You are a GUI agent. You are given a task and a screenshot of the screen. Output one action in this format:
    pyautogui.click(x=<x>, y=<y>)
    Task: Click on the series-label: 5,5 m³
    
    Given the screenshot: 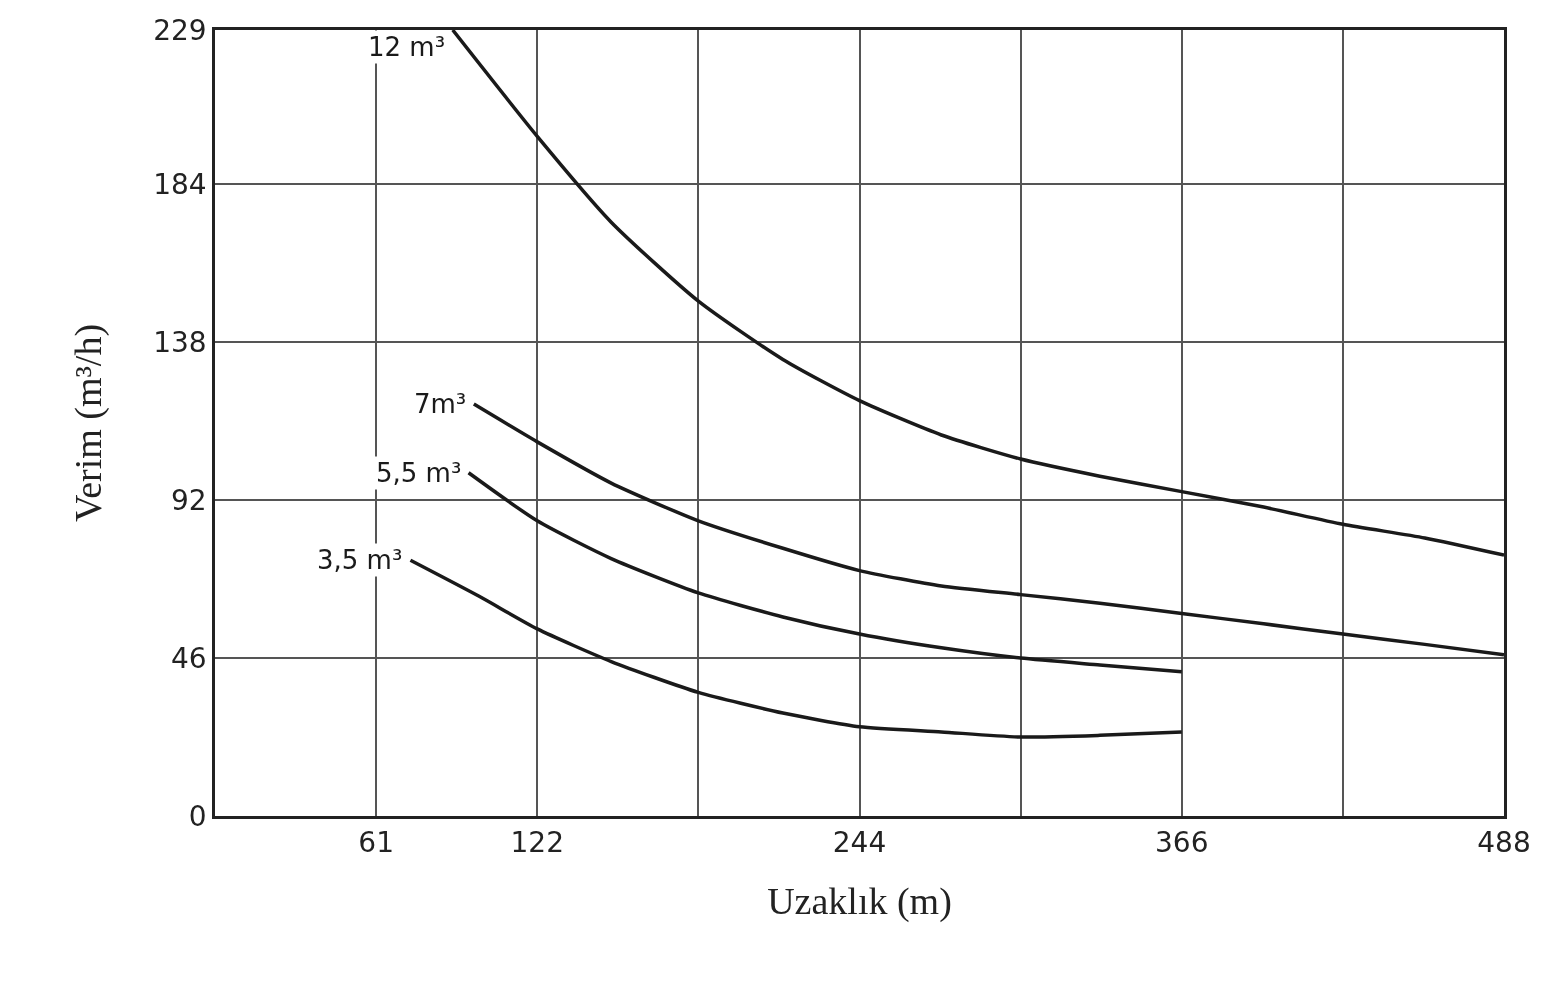 What is the action you would take?
    pyautogui.click(x=419, y=473)
    